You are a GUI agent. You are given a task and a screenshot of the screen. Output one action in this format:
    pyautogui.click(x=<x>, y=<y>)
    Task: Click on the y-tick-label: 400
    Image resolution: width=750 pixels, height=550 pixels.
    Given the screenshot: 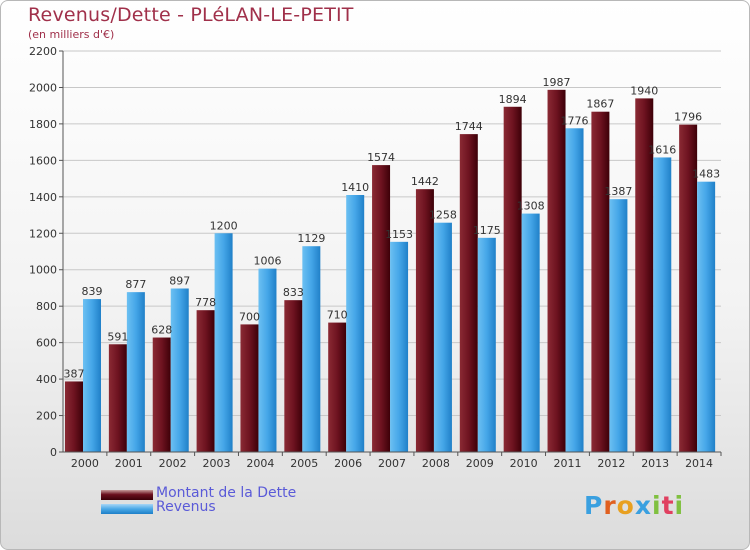 What is the action you would take?
    pyautogui.click(x=46, y=379)
    